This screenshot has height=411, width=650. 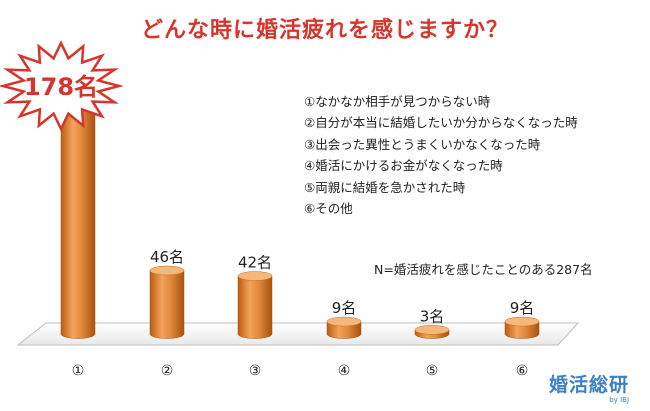 What do you see at coordinates (324, 30) in the screenshot?
I see `chart-title: どんな時に婚活疲れを感じますか？` at bounding box center [324, 30].